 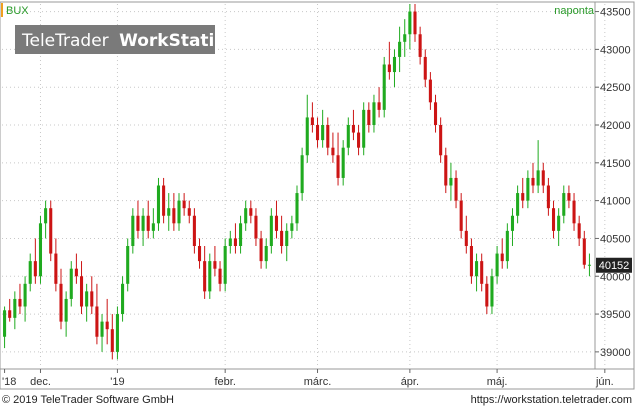 What do you see at coordinates (574, 11) in the screenshot?
I see `period-label: naponta` at bounding box center [574, 11].